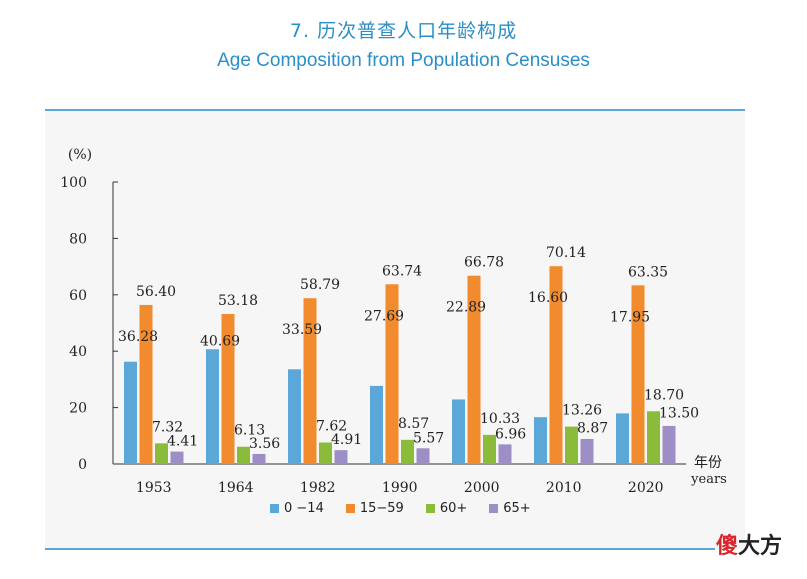 This screenshot has height=579, width=807. I want to click on data-label: 22.89, so click(466, 308).